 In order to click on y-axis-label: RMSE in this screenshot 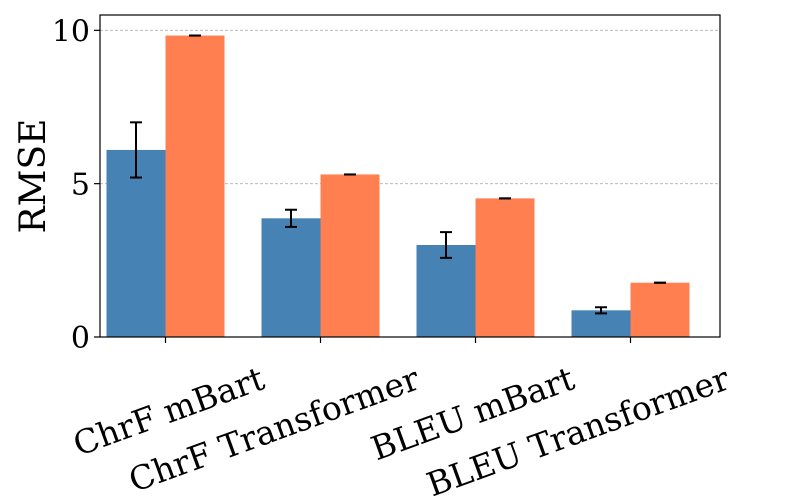, I will do `click(33, 176)`.